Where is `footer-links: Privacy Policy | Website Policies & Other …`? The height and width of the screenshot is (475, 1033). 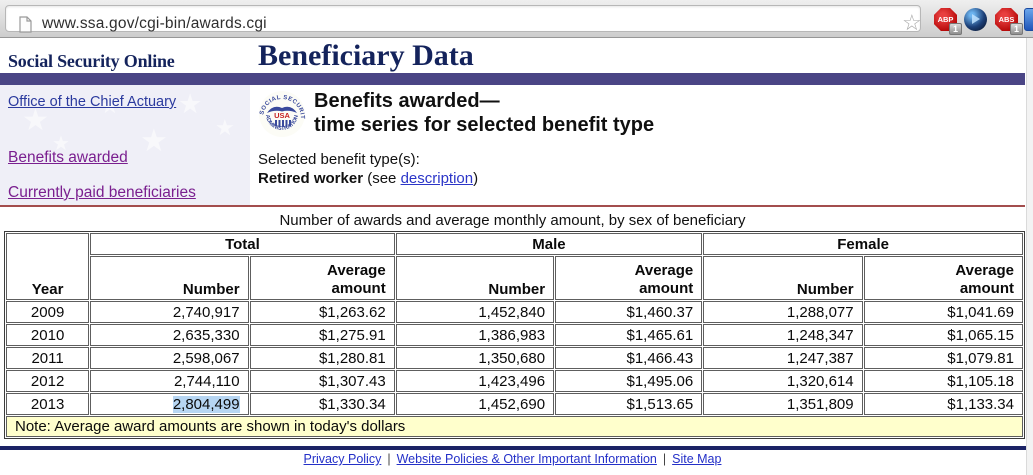 footer-links: Privacy Policy | Website Policies & Other … is located at coordinates (512, 459).